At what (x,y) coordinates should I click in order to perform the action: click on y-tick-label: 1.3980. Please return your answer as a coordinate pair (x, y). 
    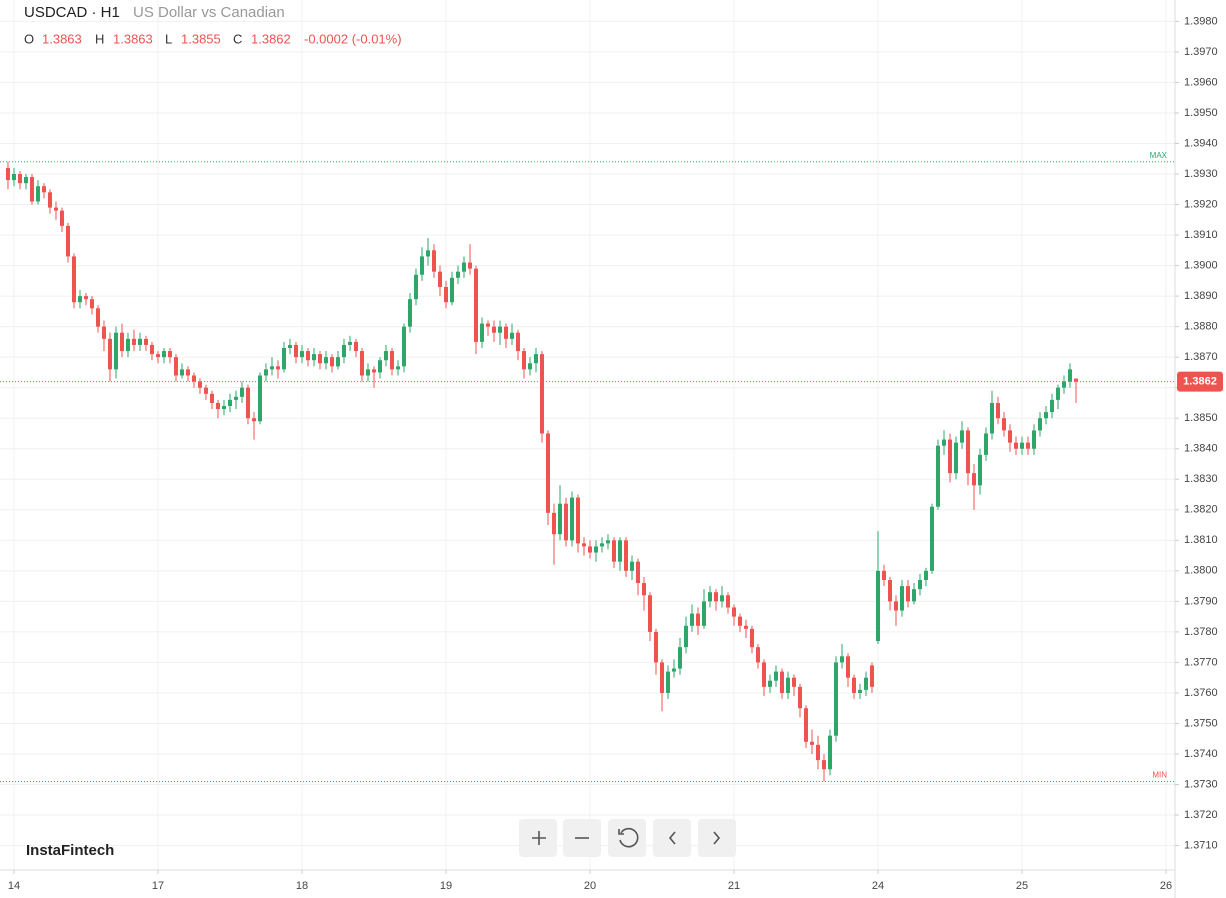
    Looking at the image, I should click on (1201, 21).